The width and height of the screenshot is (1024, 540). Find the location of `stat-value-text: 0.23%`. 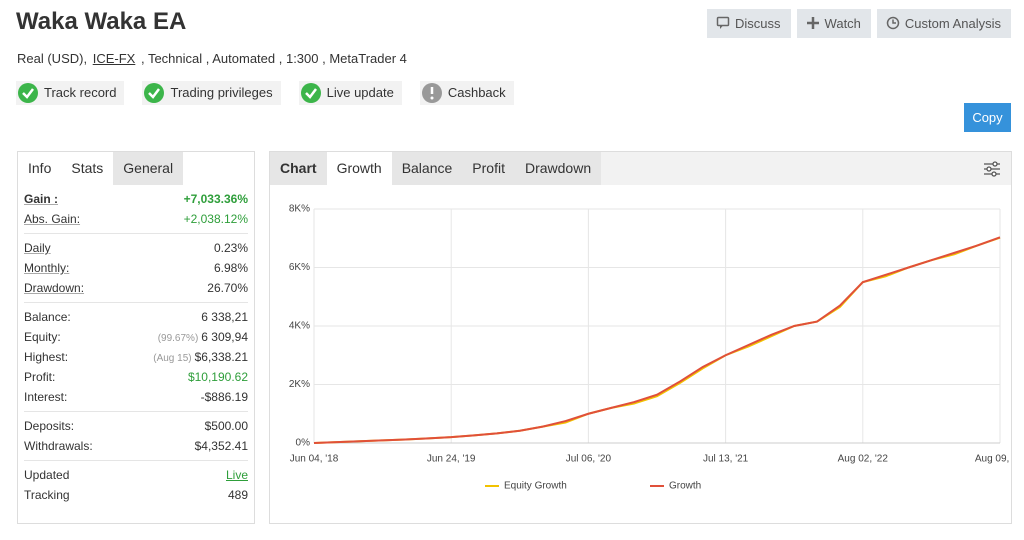

stat-value-text: 0.23% is located at coordinates (230, 248).